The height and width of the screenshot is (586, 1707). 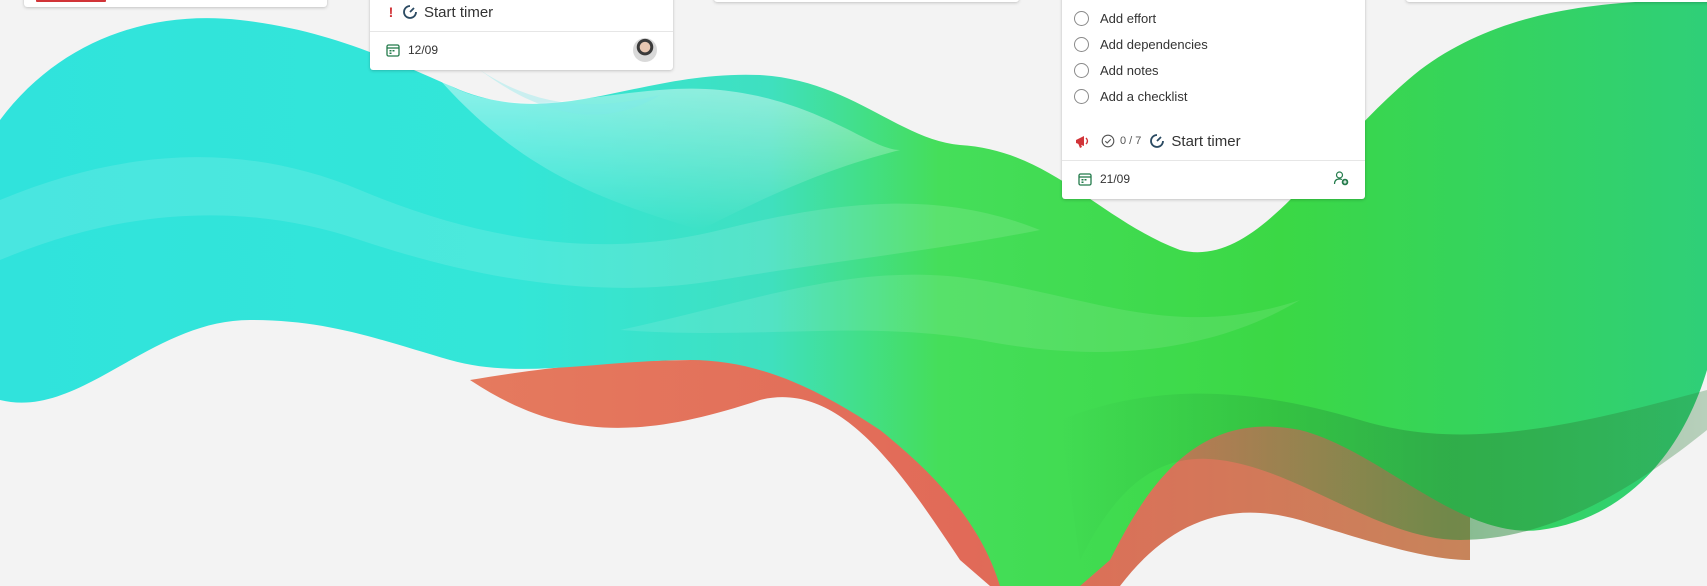 I want to click on task-card-left, so click(x=175, y=3).